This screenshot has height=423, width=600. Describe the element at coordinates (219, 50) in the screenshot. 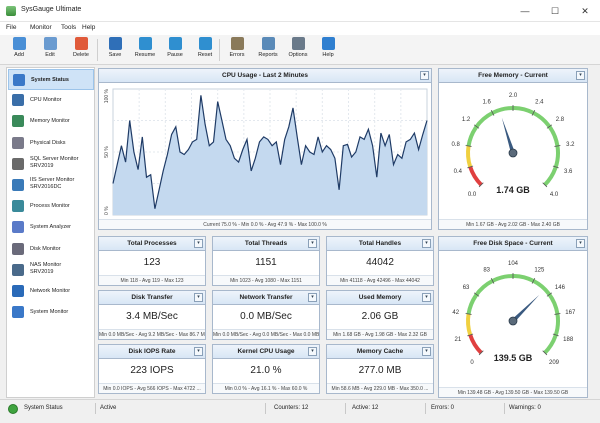

I see `toolbar-divider` at that location.